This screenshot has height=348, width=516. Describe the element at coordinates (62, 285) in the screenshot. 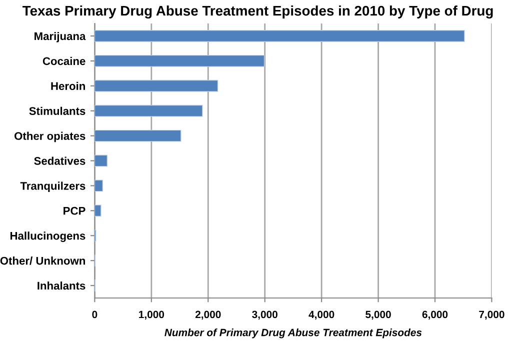

I see `y-tick-label: Inhalants` at that location.